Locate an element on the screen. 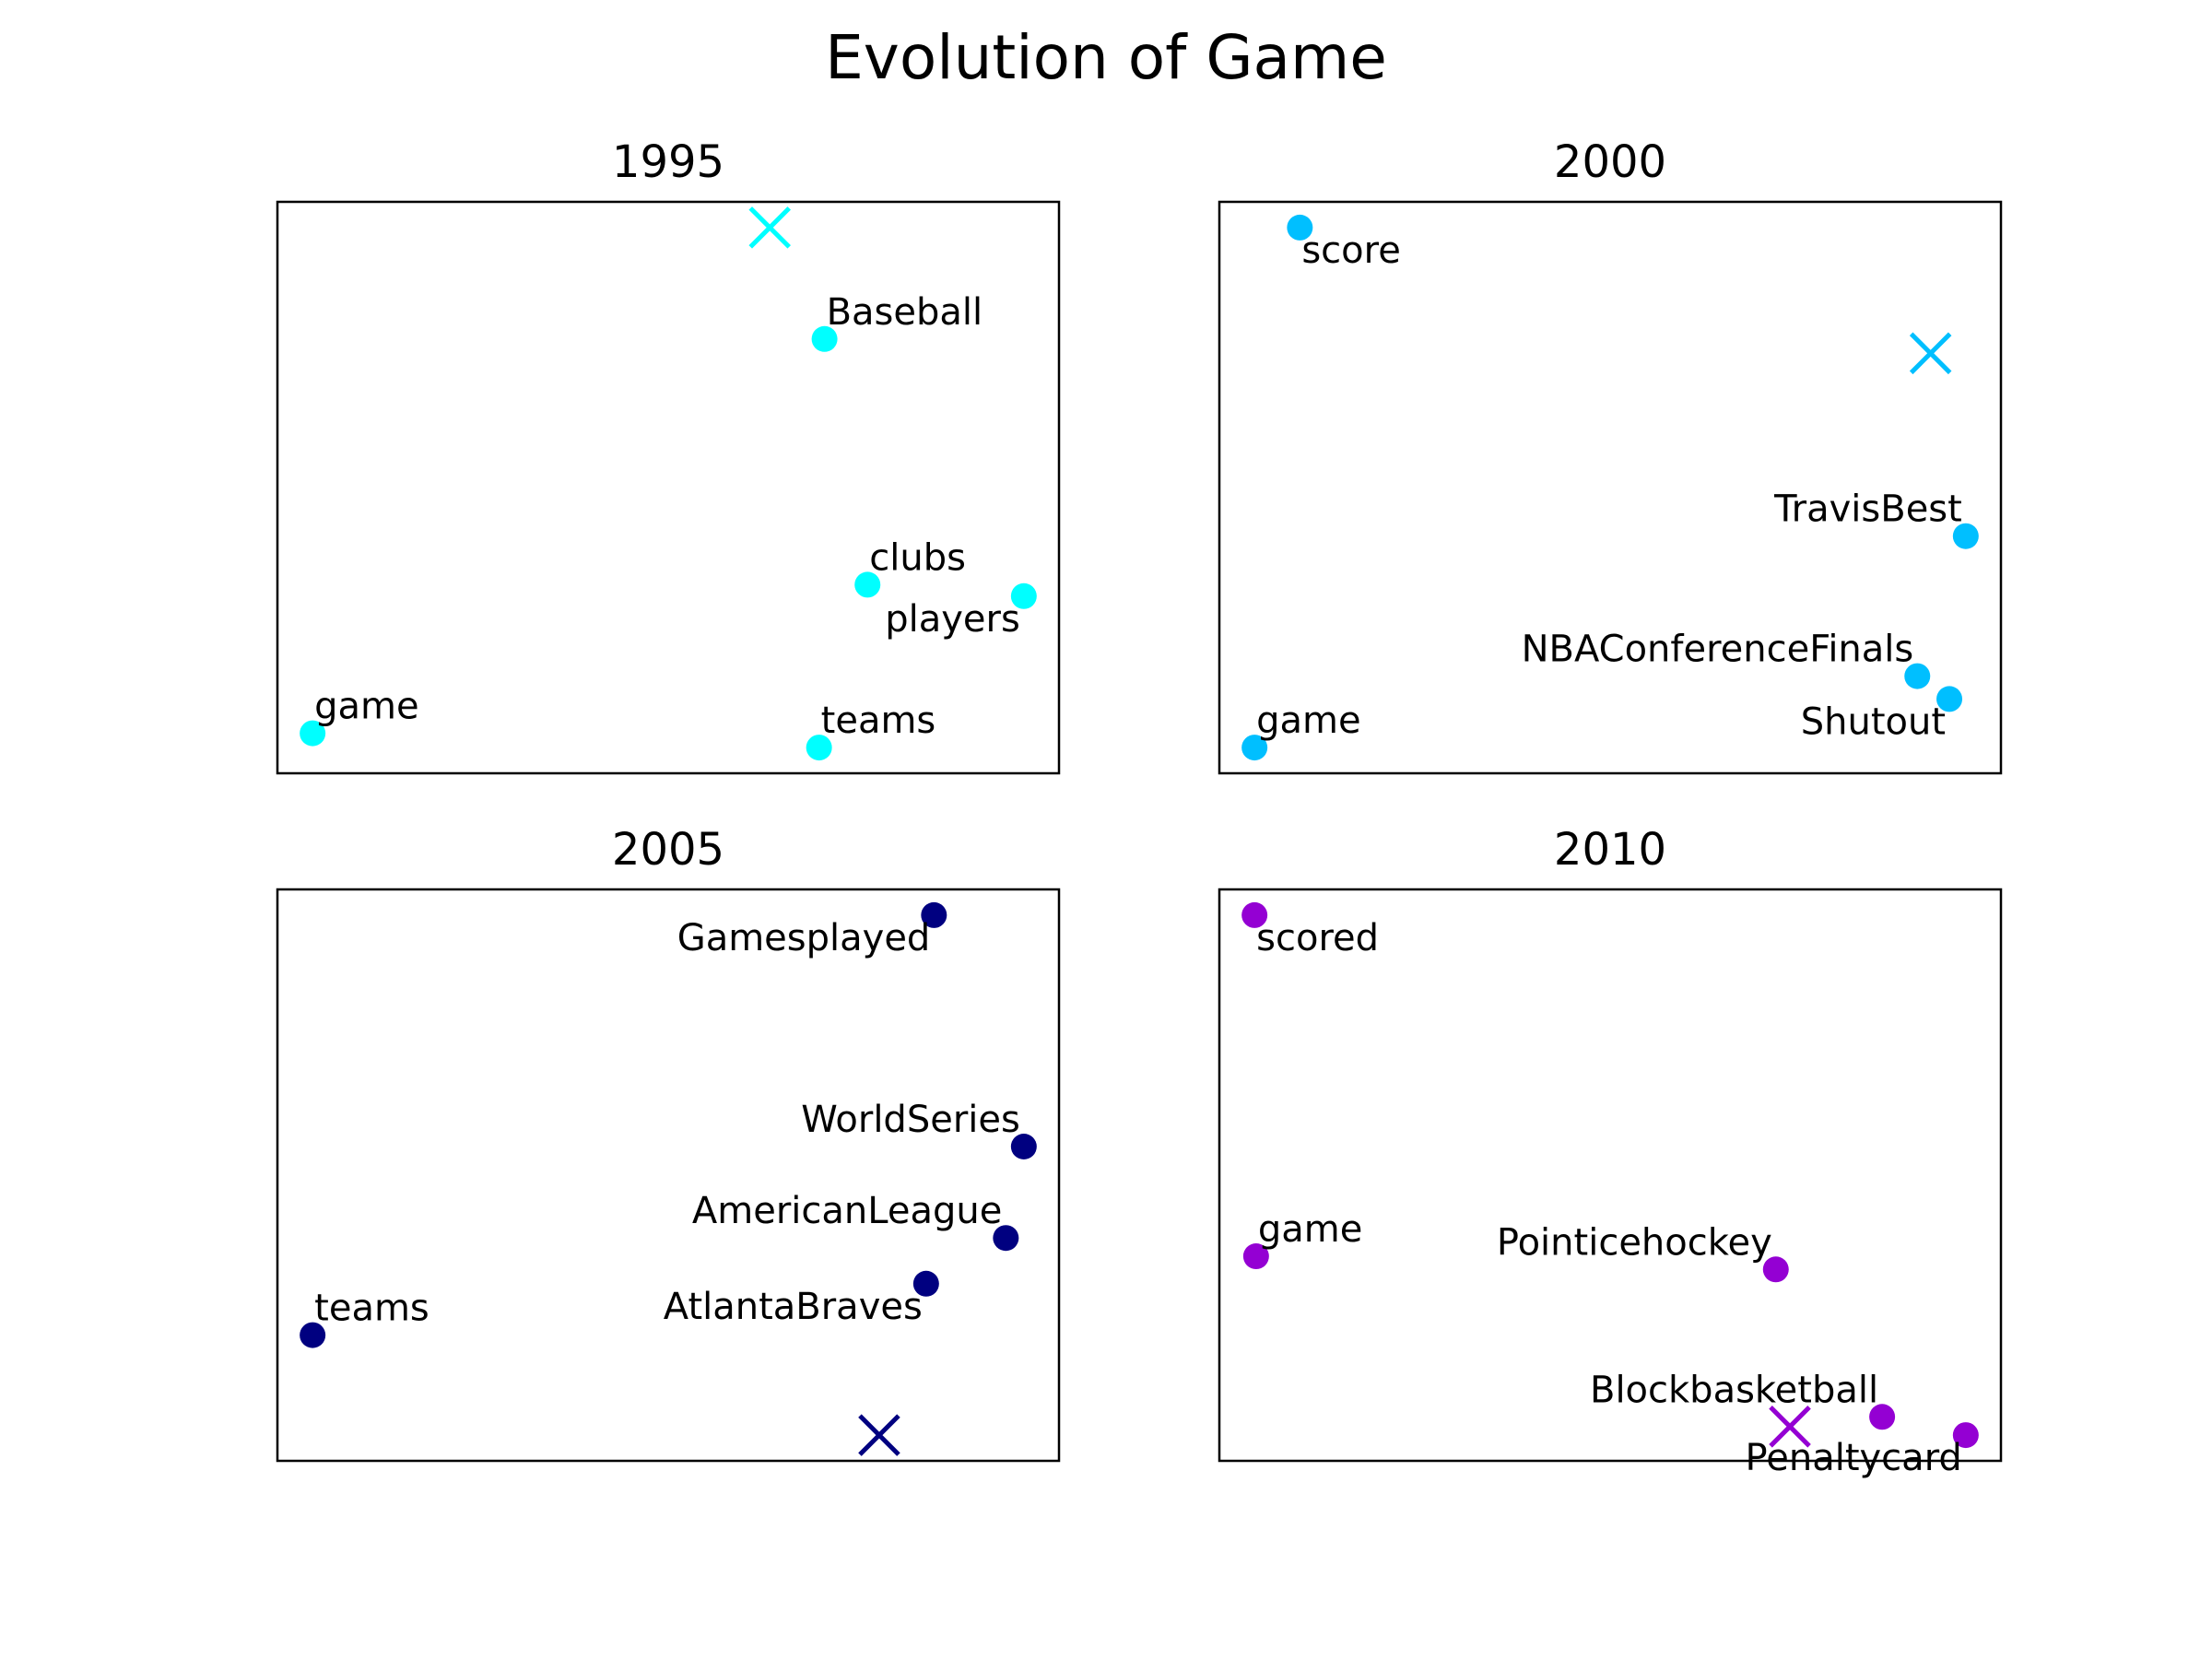 This screenshot has width=2212, height=1659. subplot-title: 2000 is located at coordinates (1610, 162).